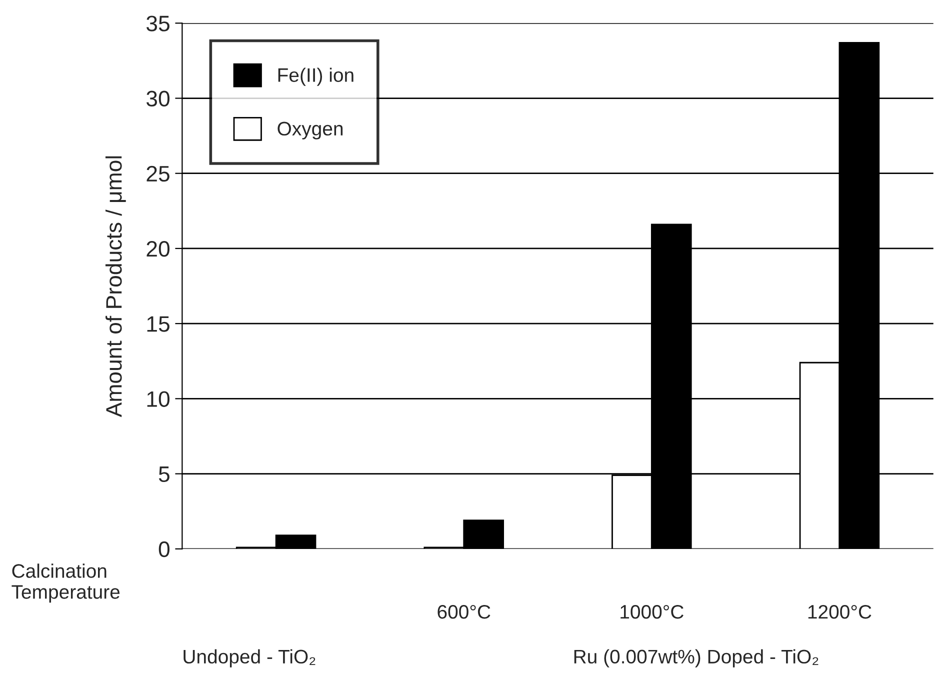  I want to click on y-tick-label: 30, so click(158, 98).